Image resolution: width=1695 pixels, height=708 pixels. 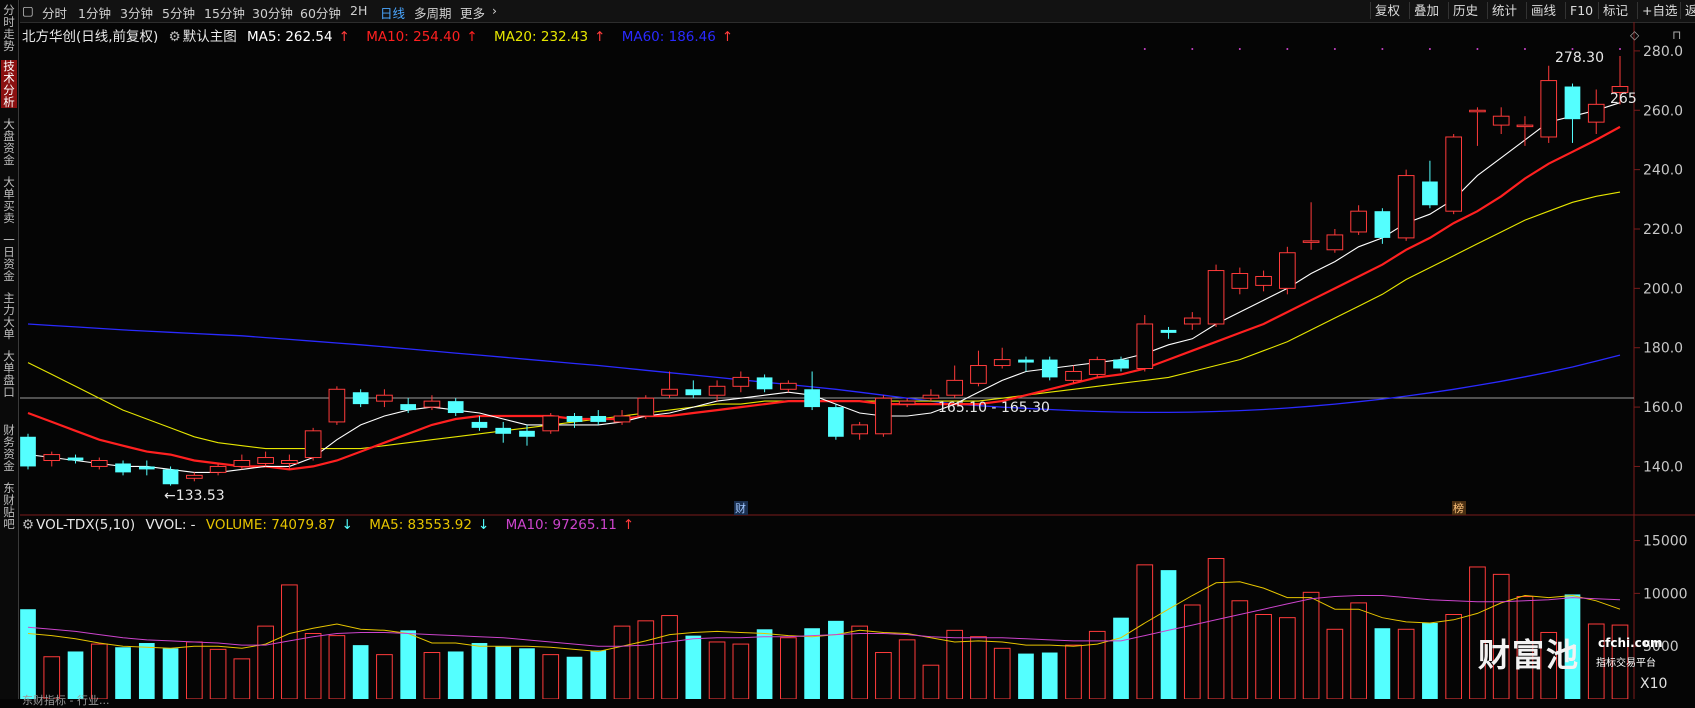 What do you see at coordinates (359, 10) in the screenshot?
I see `period-tab-2h: 2H` at bounding box center [359, 10].